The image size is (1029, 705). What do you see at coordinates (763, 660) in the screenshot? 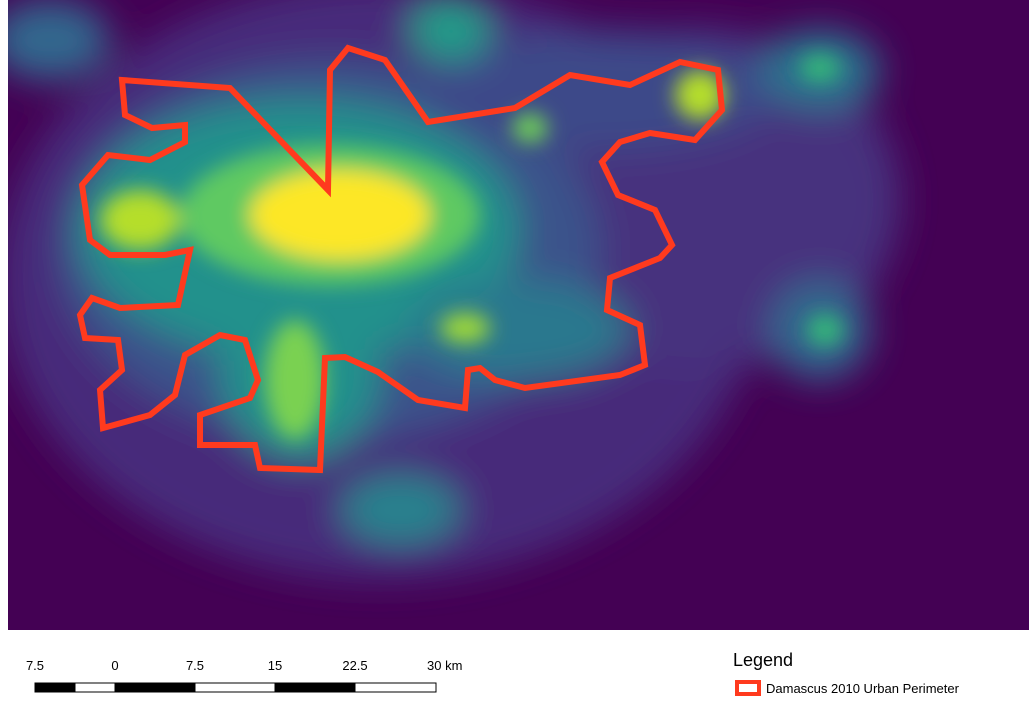
I see `legend-title: Legend` at bounding box center [763, 660].